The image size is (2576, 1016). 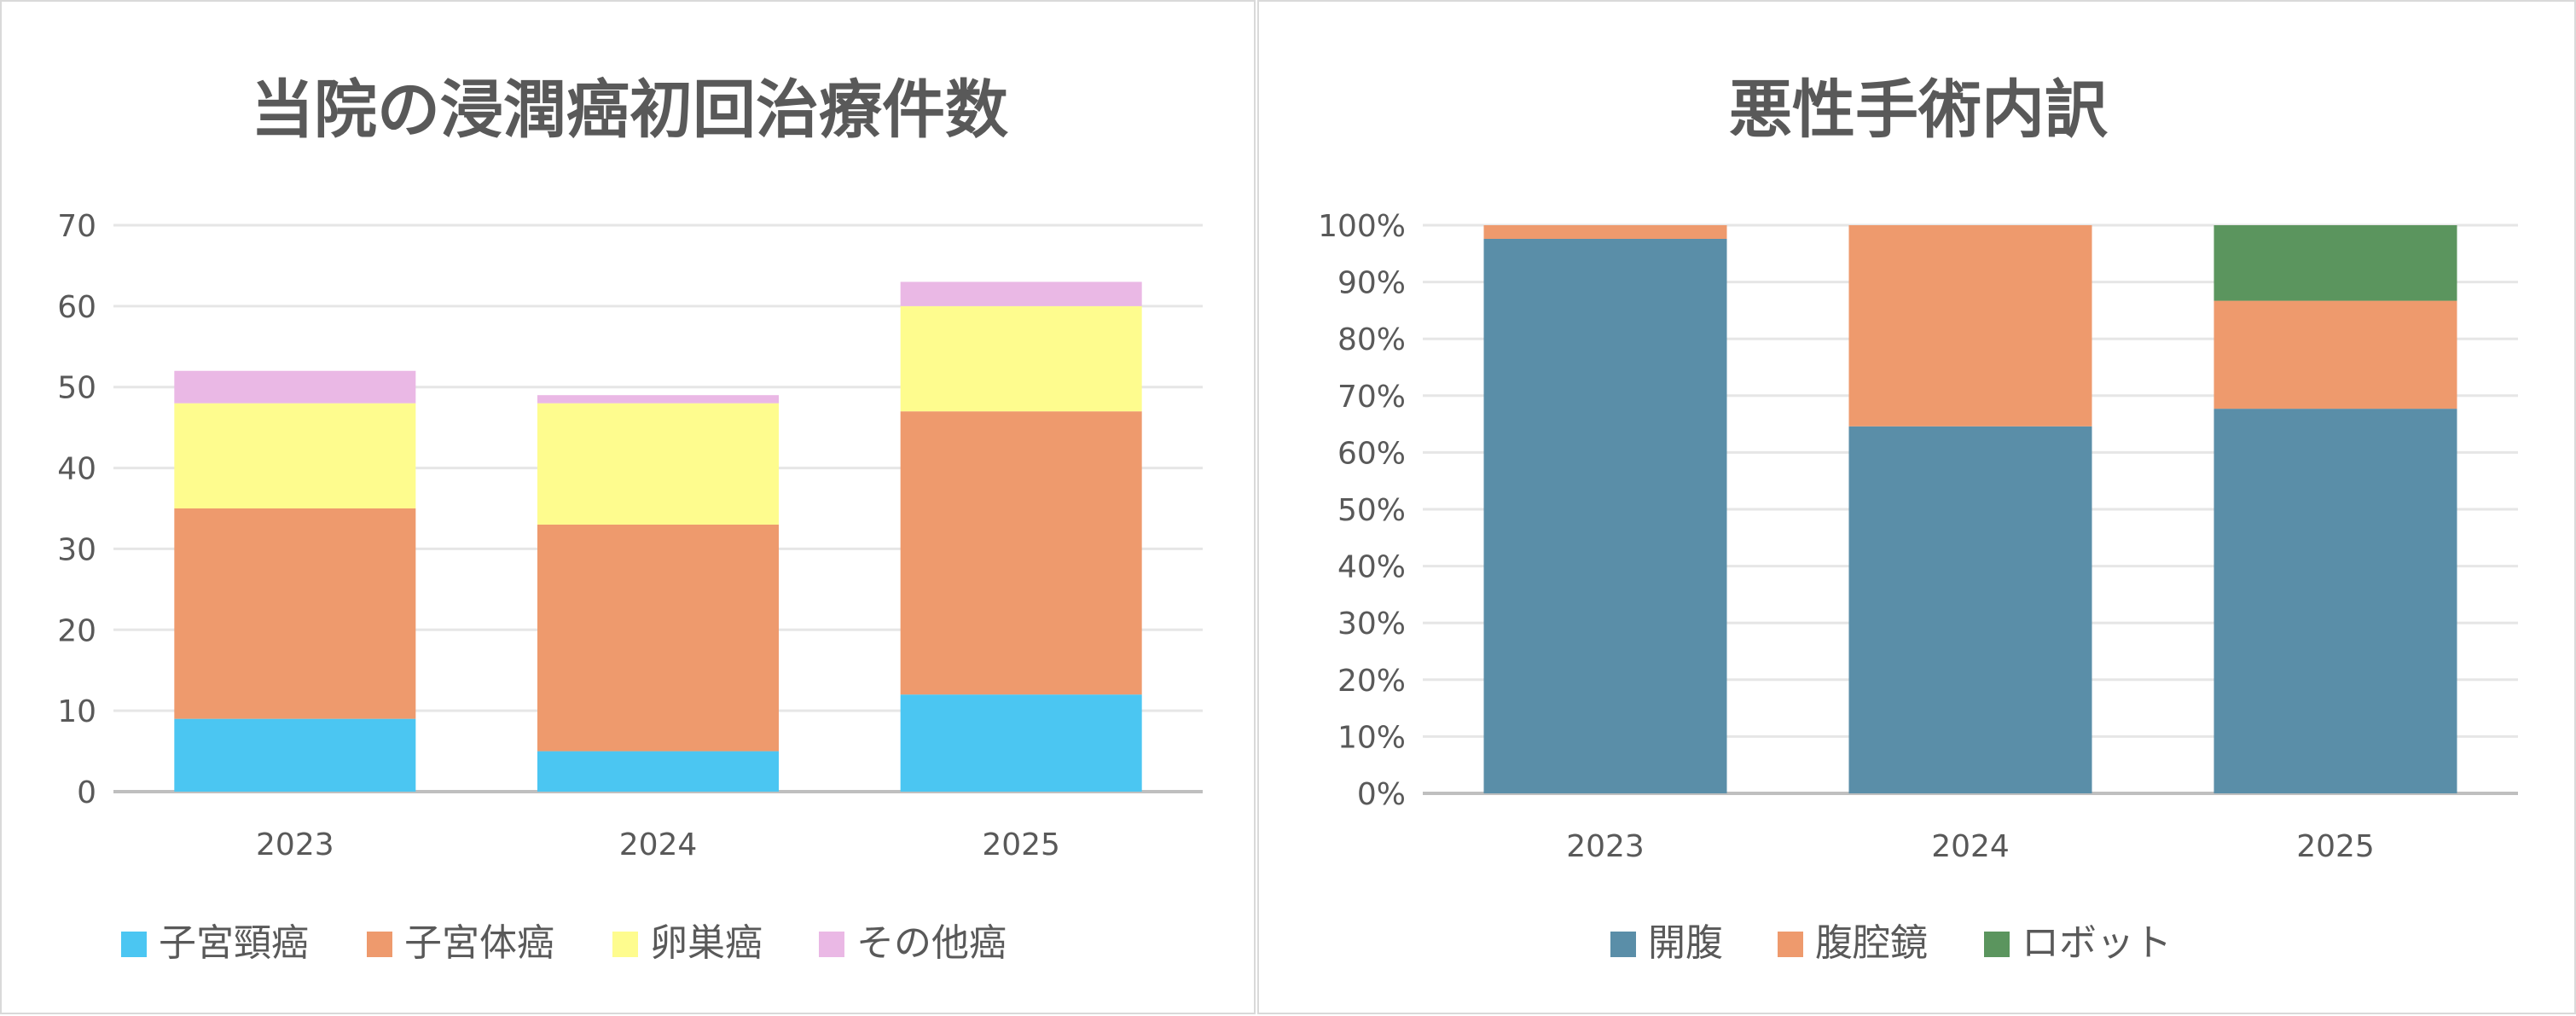 I want to click on legend-label: 子宮体癌, so click(x=479, y=943).